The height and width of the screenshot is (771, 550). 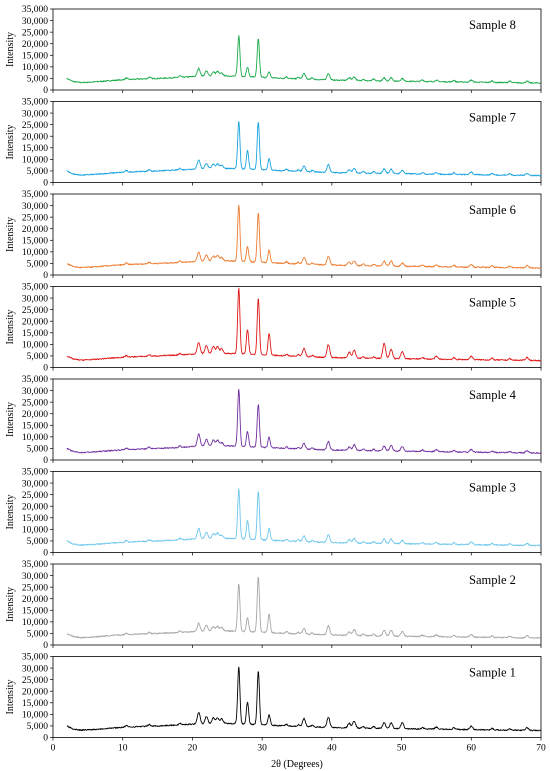 I want to click on x-tick-label: 60, so click(x=472, y=749).